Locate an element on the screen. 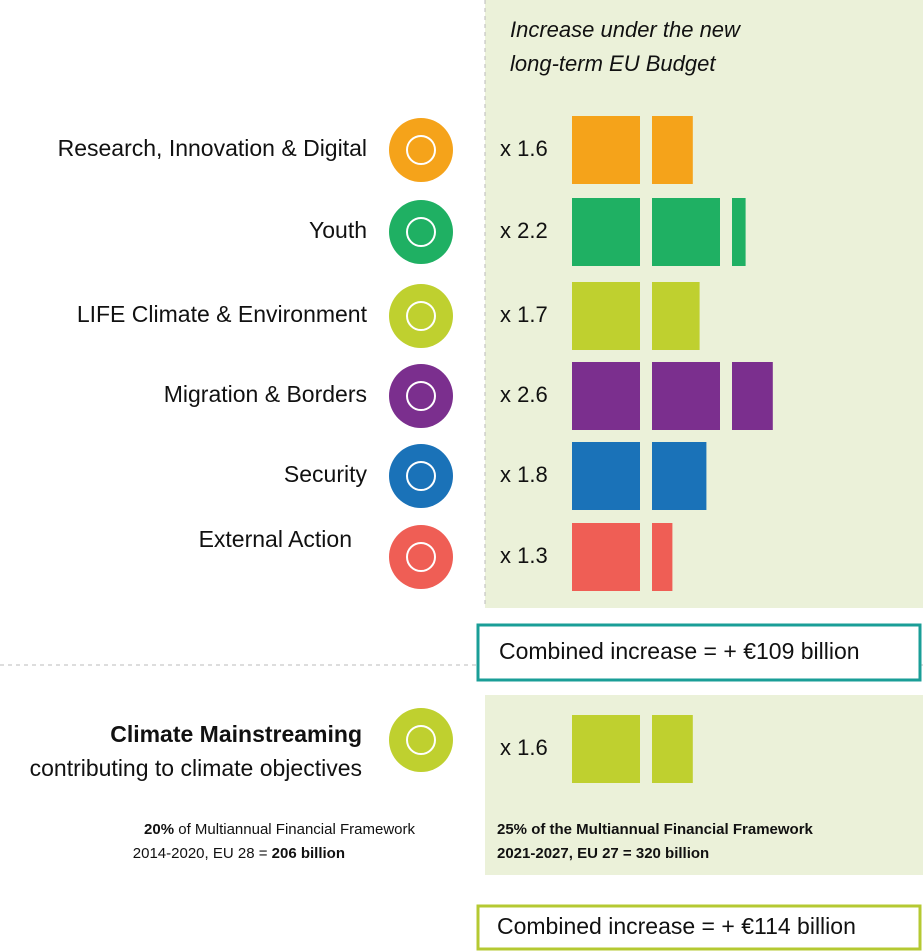  combined-text: Combined increase = + €114 billion is located at coordinates (676, 926).